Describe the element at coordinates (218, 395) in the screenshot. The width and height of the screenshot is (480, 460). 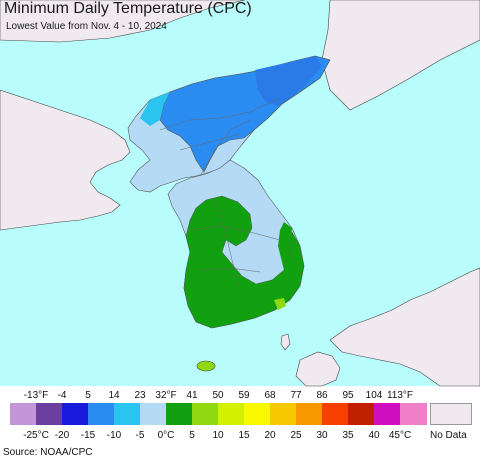
I see `legend-tick-fahrenheit: 50` at that location.